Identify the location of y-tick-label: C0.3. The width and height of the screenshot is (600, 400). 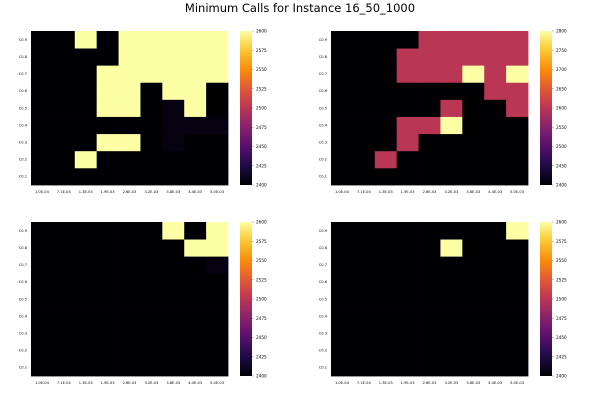
(323, 334).